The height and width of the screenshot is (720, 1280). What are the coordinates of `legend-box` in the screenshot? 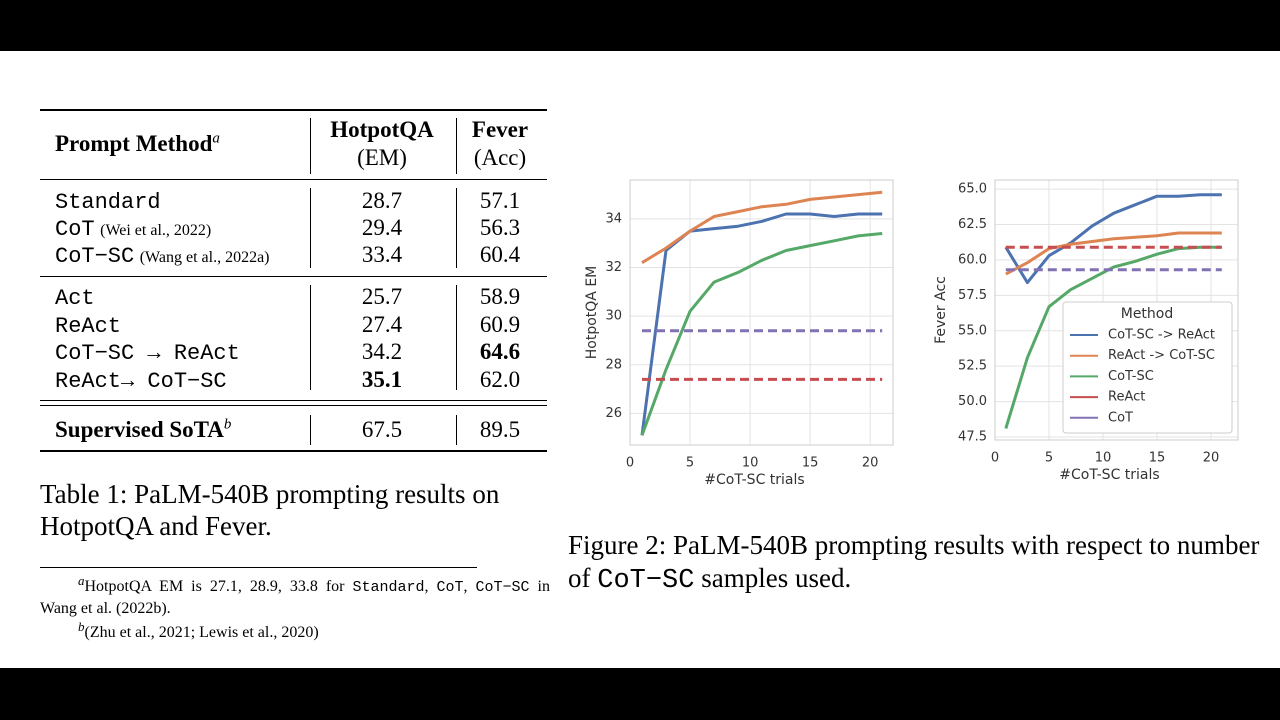 It's located at (1147, 367).